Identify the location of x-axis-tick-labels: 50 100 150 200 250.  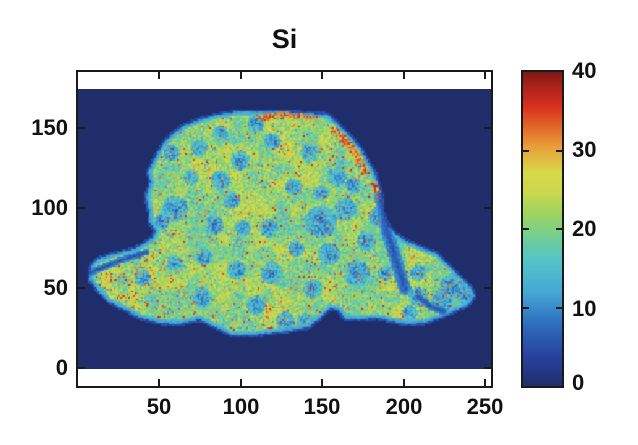
(291, 408).